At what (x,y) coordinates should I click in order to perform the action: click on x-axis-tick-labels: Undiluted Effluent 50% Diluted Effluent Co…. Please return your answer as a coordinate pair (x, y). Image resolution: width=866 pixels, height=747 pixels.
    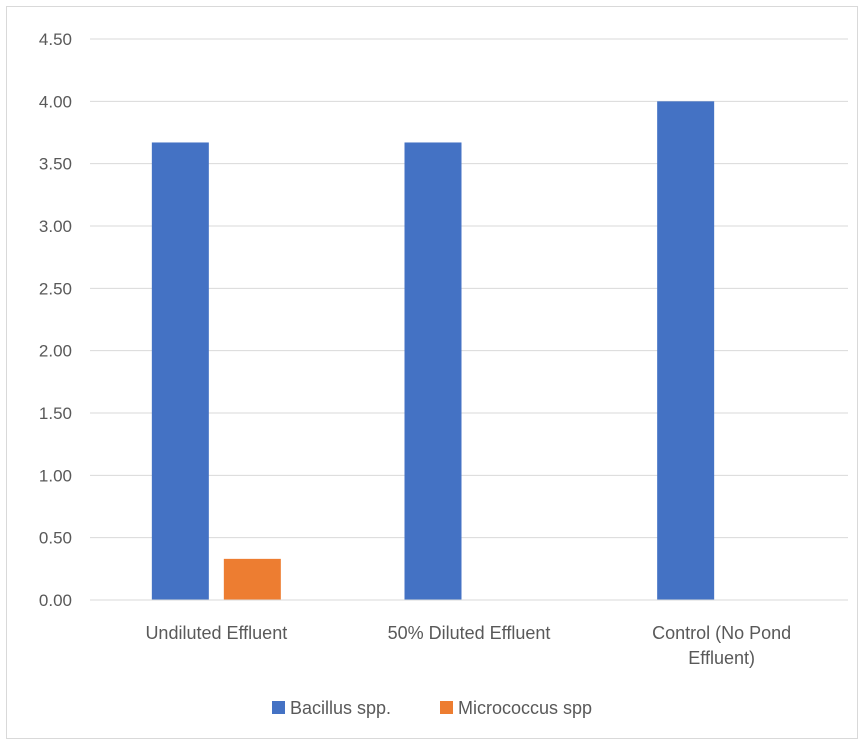
    Looking at the image, I should click on (468, 645).